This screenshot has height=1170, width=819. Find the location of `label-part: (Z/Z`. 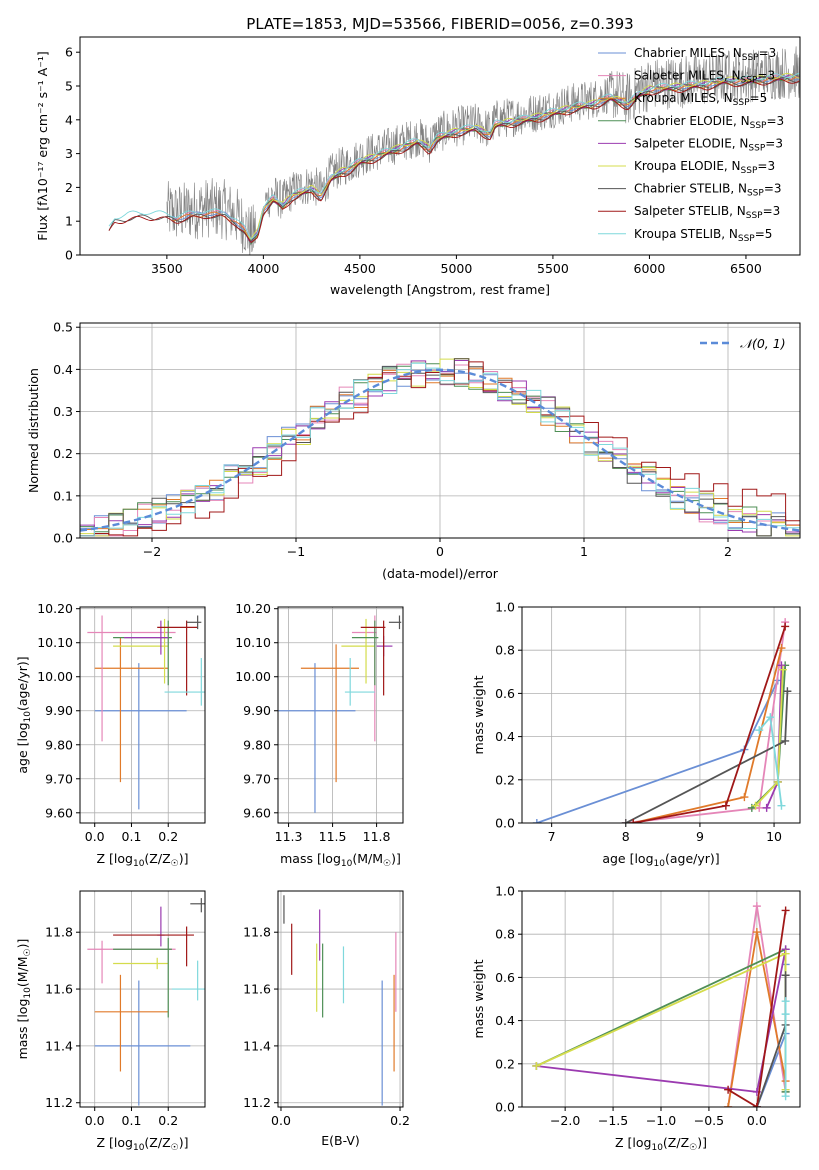

label-part: (Z/Z is located at coordinates (676, 1142).